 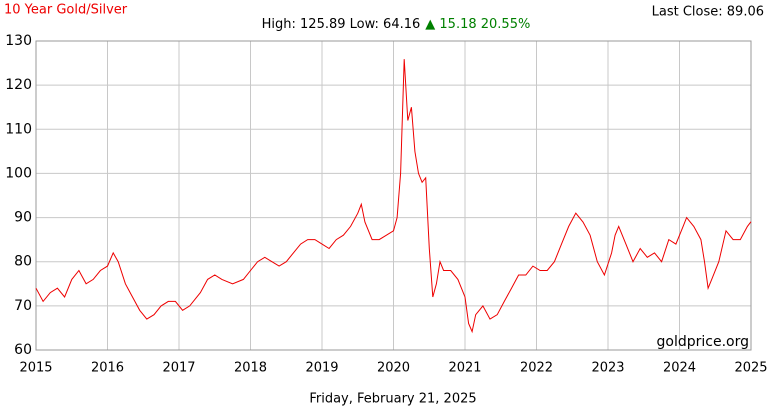 What do you see at coordinates (392, 399) in the screenshot?
I see `x-axis-label: Friday, February 21, 2025` at bounding box center [392, 399].